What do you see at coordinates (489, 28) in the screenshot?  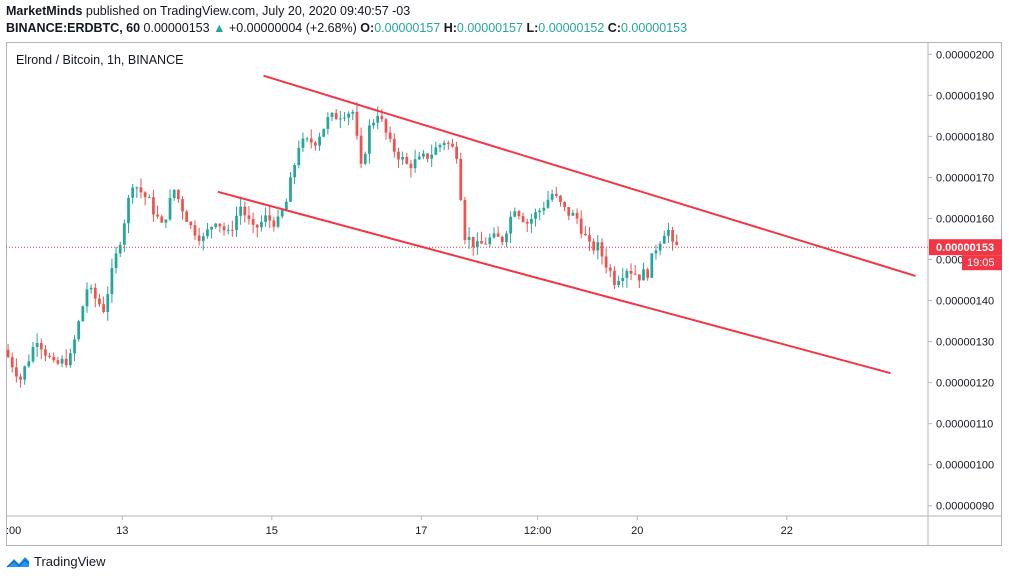 I see `high-value: 0.00000157` at bounding box center [489, 28].